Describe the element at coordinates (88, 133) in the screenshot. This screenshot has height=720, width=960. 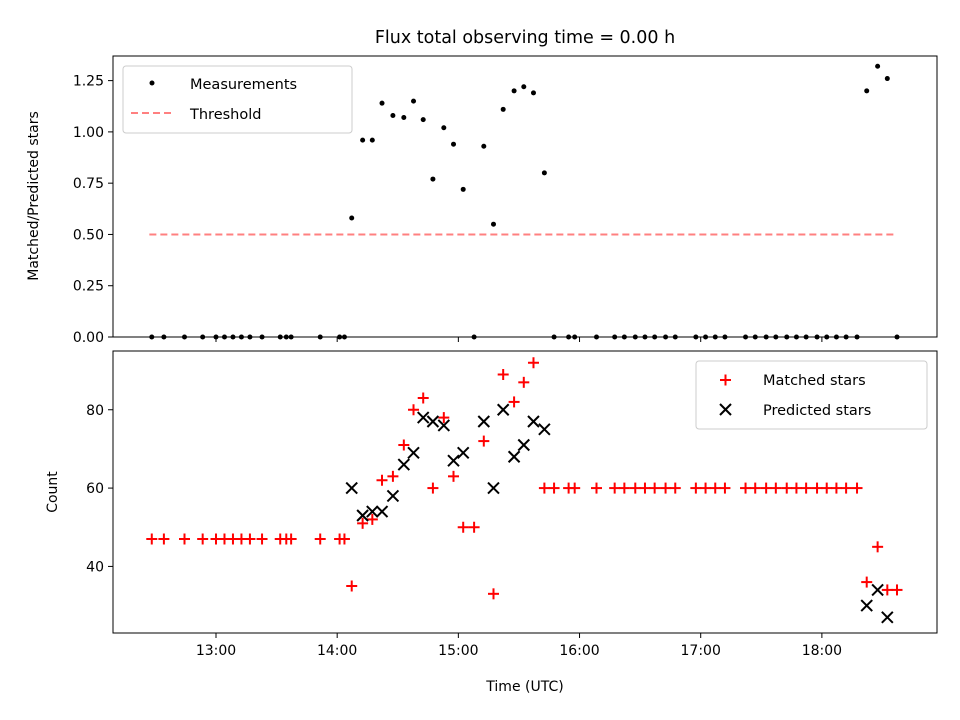
I see `top-y-tick-label: 1.00` at that location.